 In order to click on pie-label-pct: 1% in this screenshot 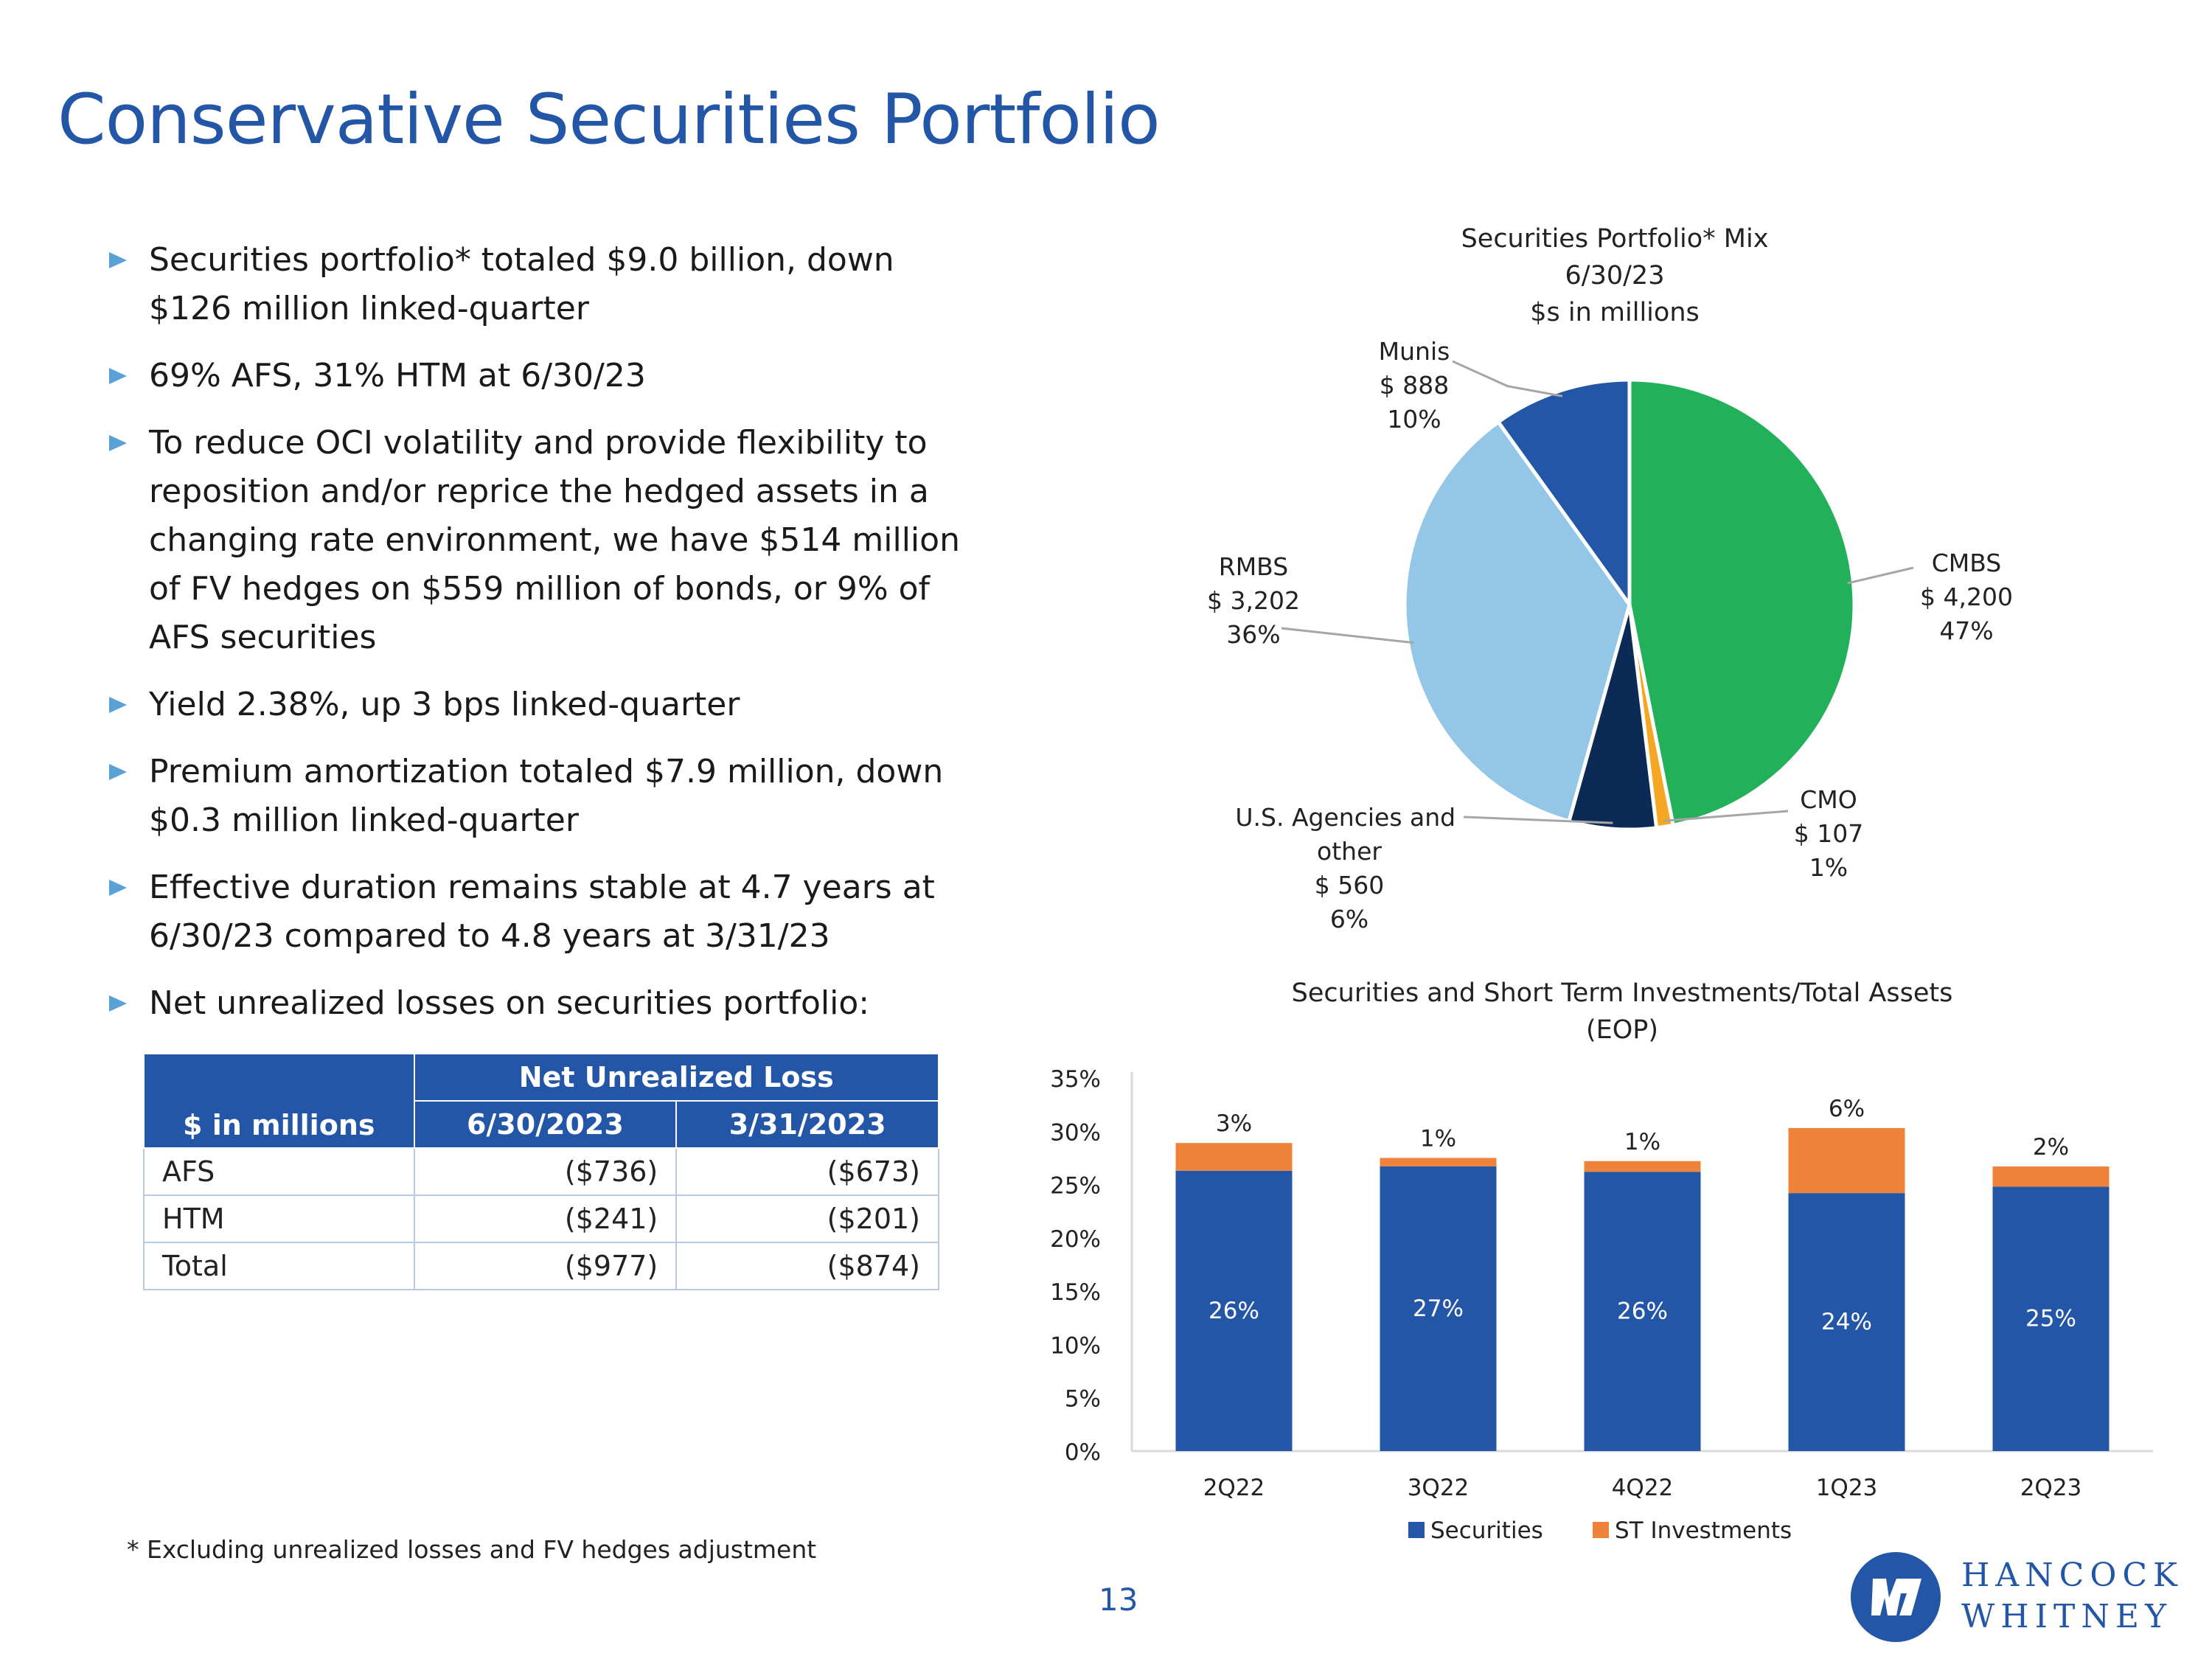, I will do `click(1828, 867)`.